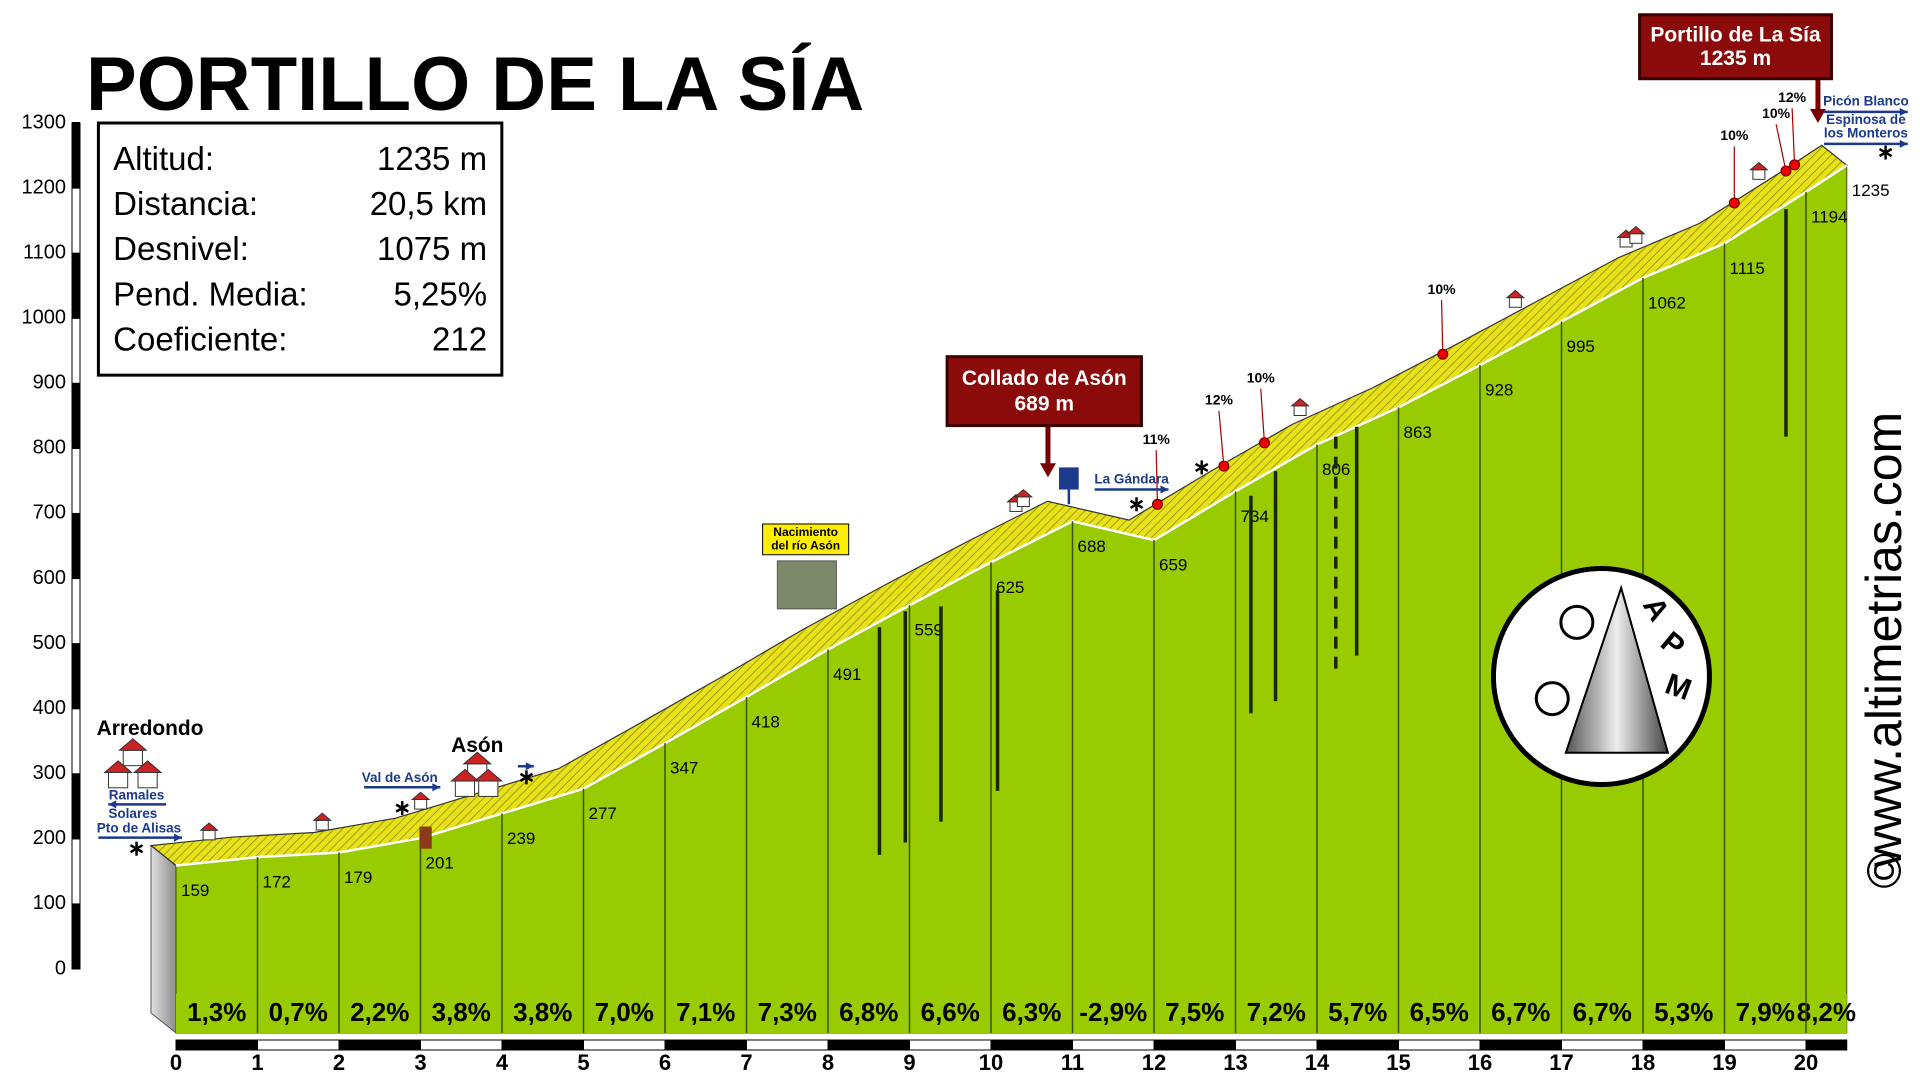 This screenshot has height=1090, width=1920. What do you see at coordinates (441, 293) in the screenshot?
I see `stats-value: 5,25%` at bounding box center [441, 293].